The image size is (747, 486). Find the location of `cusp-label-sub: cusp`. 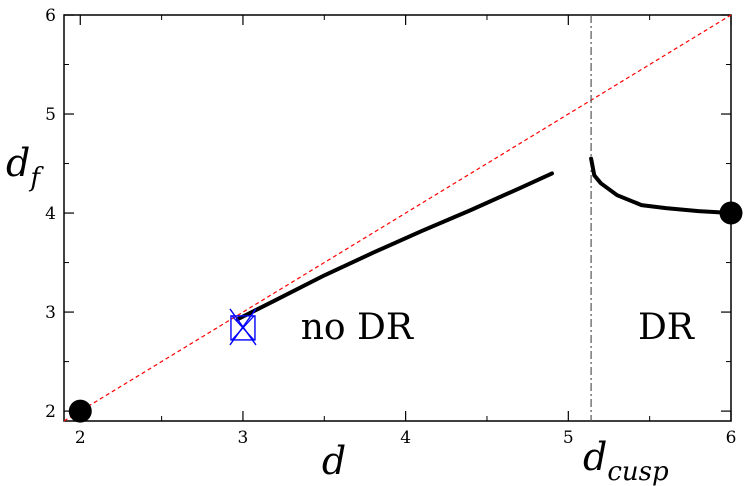

cusp-label-sub: cusp is located at coordinates (638, 471).